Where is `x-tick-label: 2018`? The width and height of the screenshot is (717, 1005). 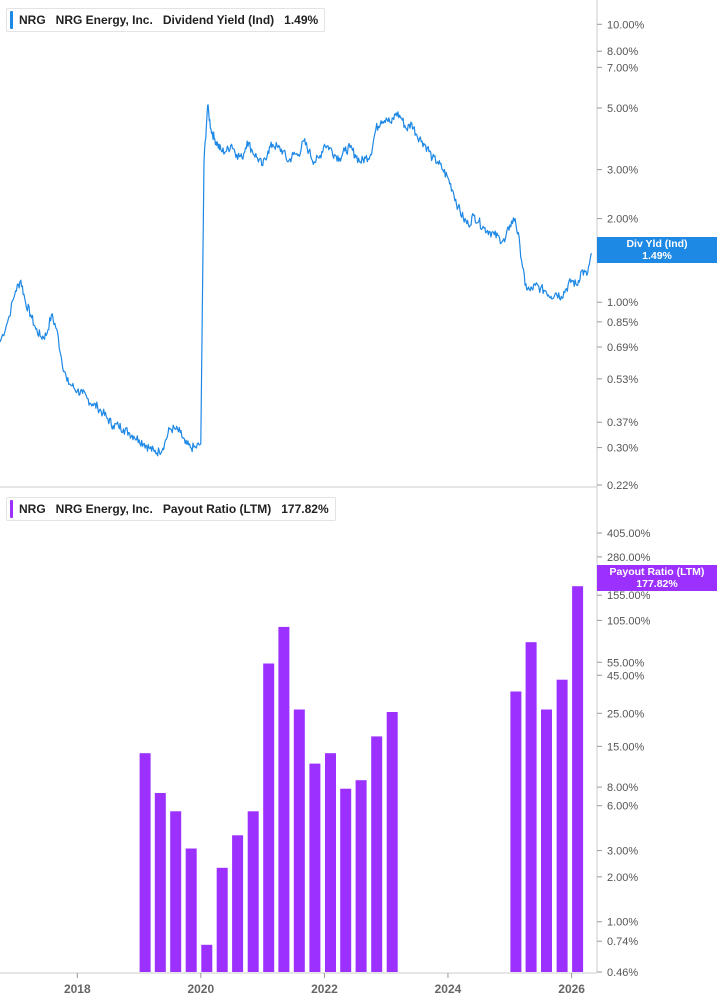
x-tick-label: 2018 is located at coordinates (77, 989).